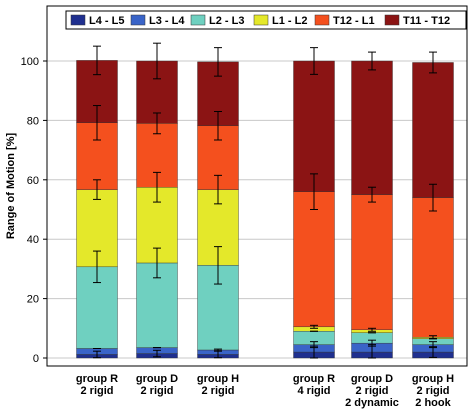  What do you see at coordinates (106, 21) in the screenshot?
I see `legend-label: L4 - L5` at bounding box center [106, 21].